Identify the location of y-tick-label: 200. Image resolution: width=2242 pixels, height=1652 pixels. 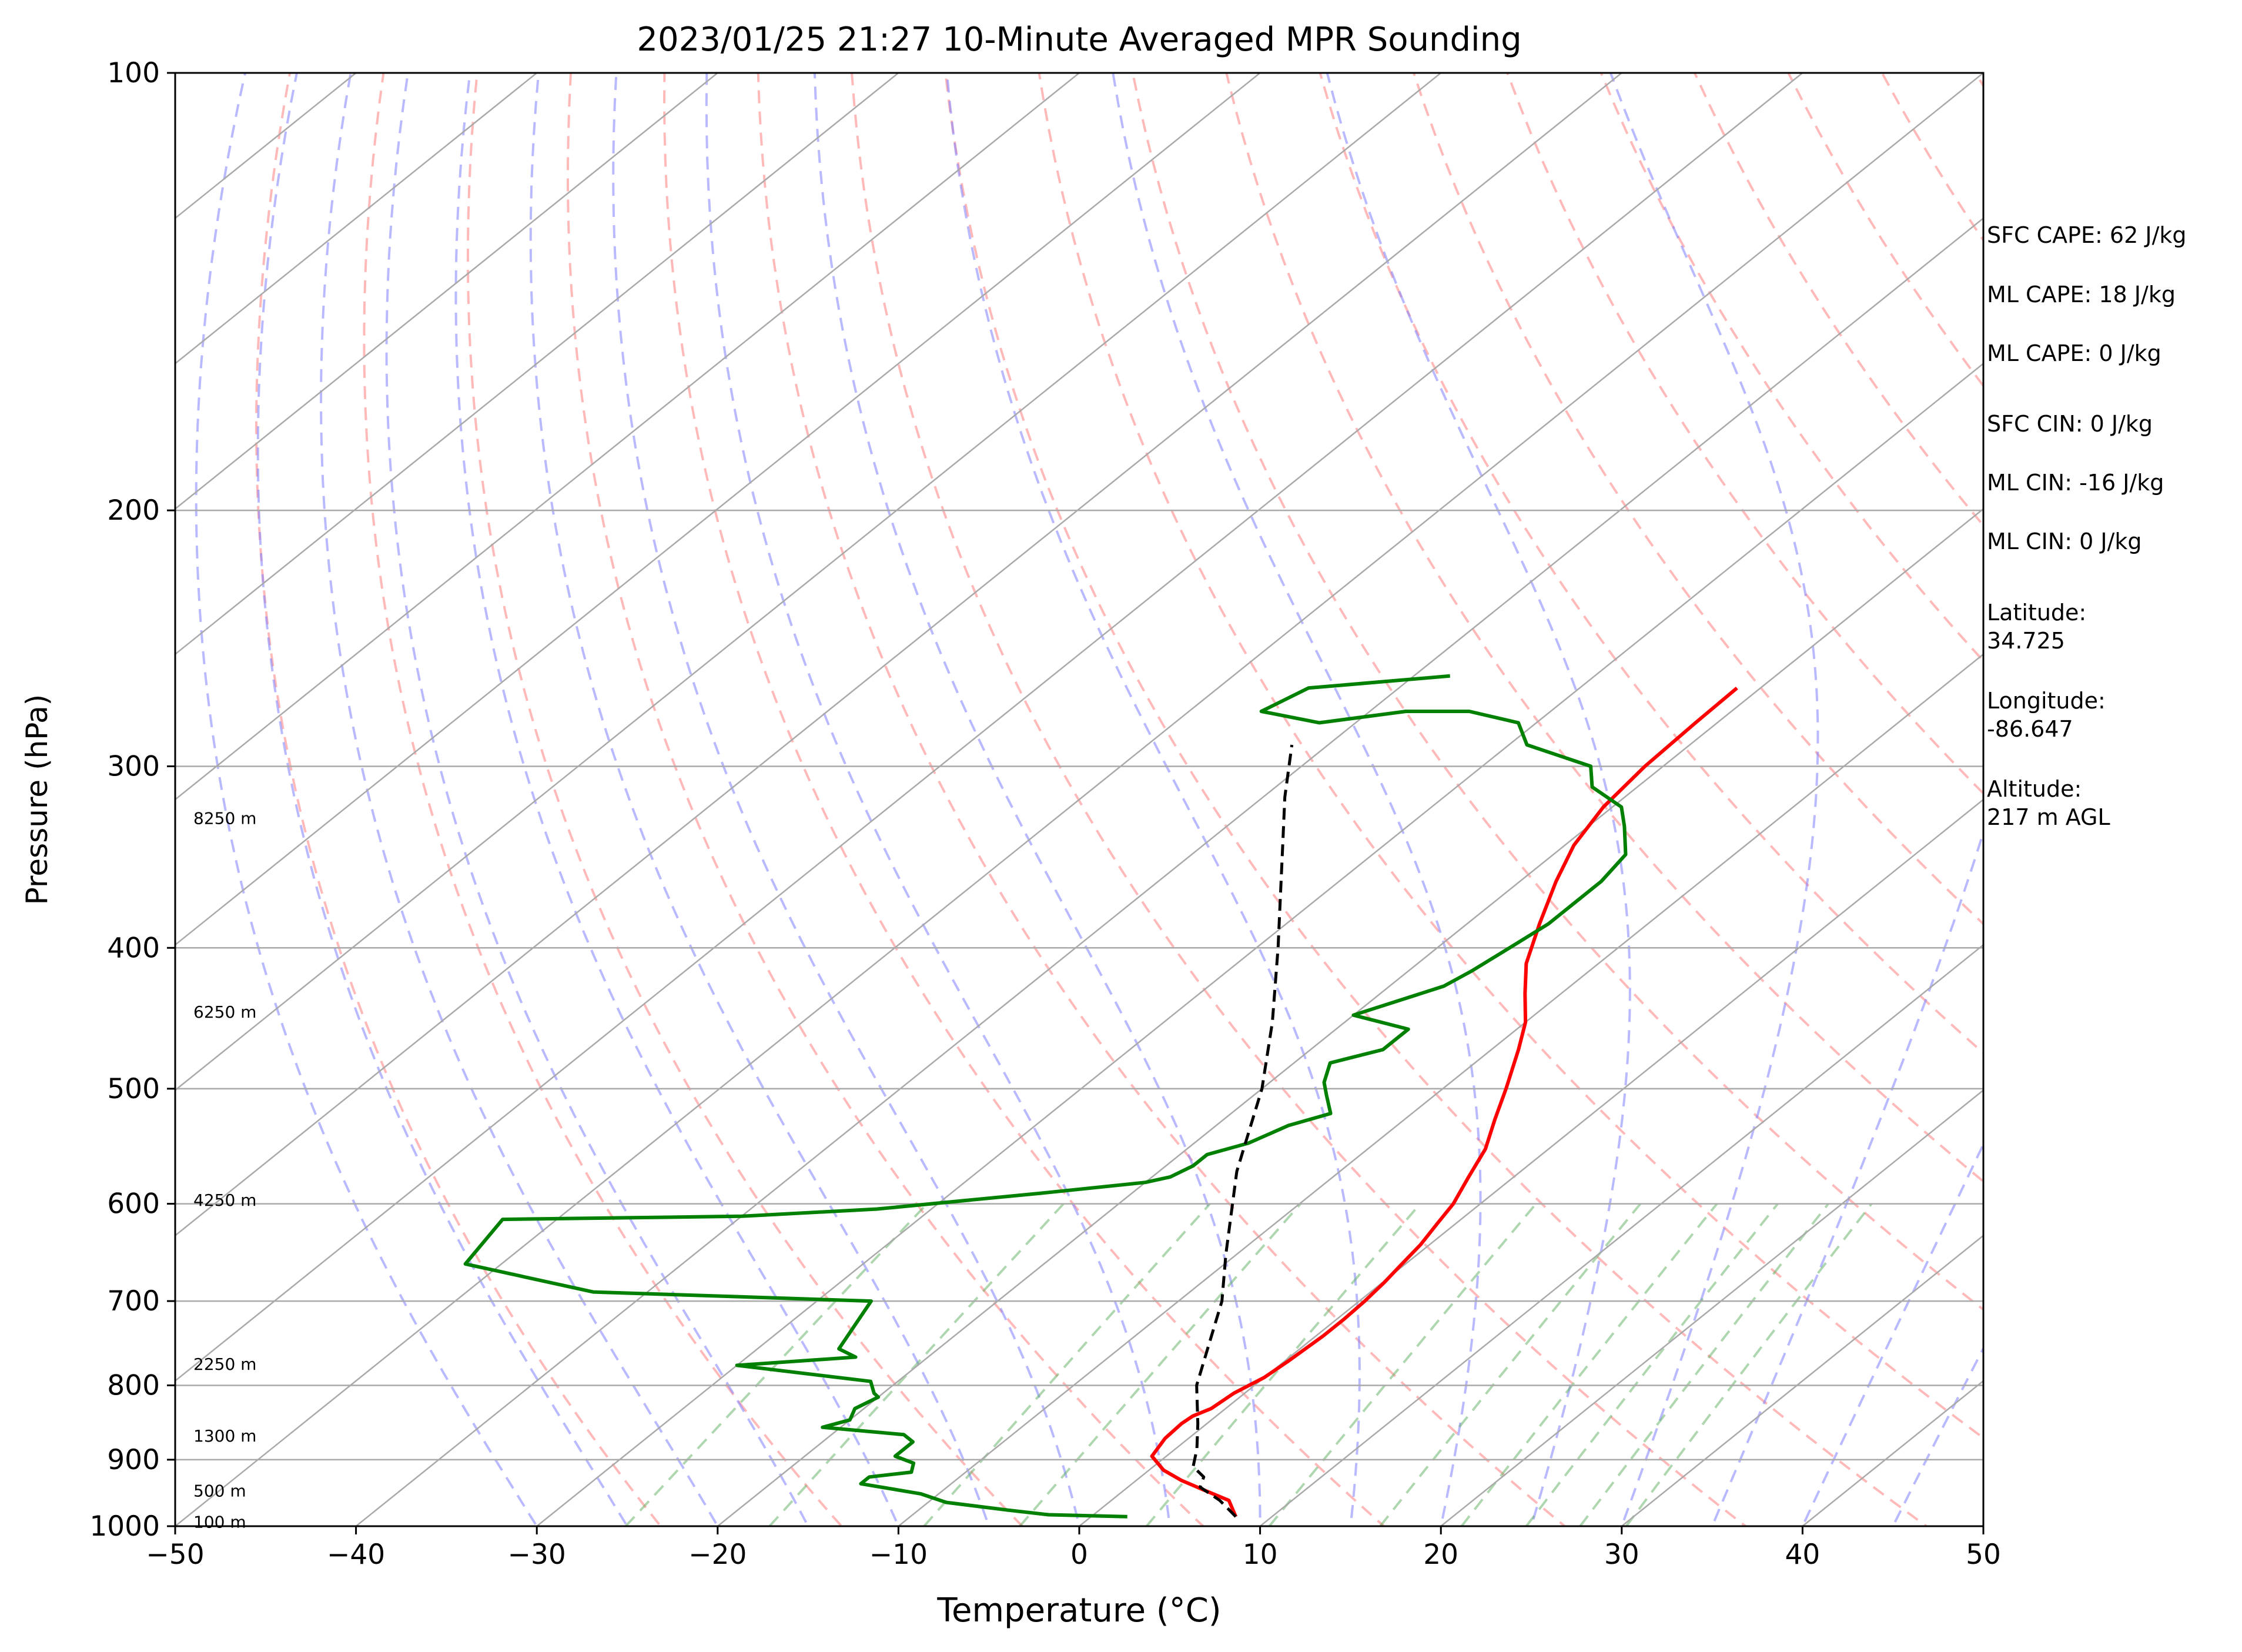
(133, 511).